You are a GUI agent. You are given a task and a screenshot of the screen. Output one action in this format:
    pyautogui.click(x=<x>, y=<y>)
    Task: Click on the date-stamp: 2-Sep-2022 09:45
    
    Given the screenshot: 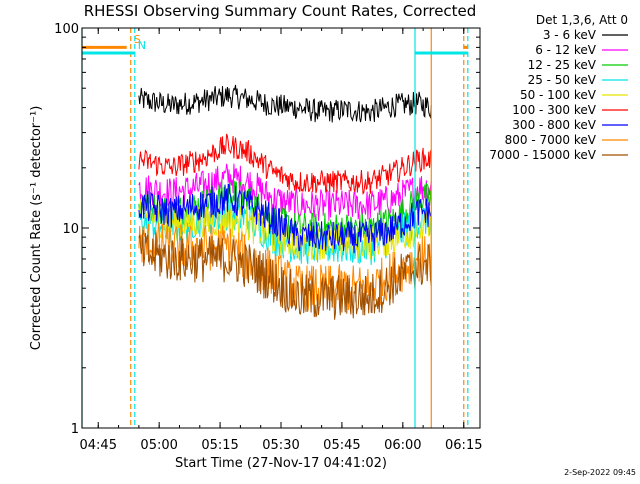 What is the action you would take?
    pyautogui.click(x=600, y=472)
    